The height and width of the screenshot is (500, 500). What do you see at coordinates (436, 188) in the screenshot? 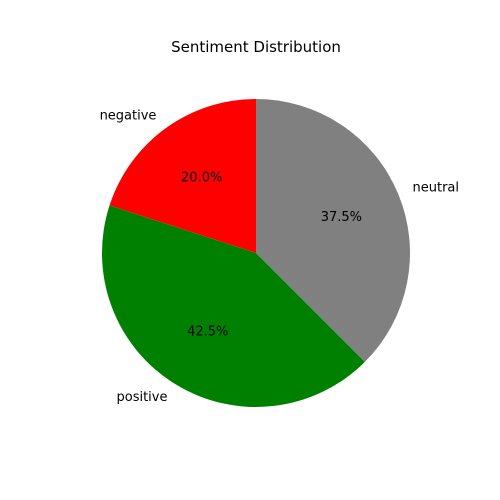
I see `slice-label-neutral: neutral` at bounding box center [436, 188].